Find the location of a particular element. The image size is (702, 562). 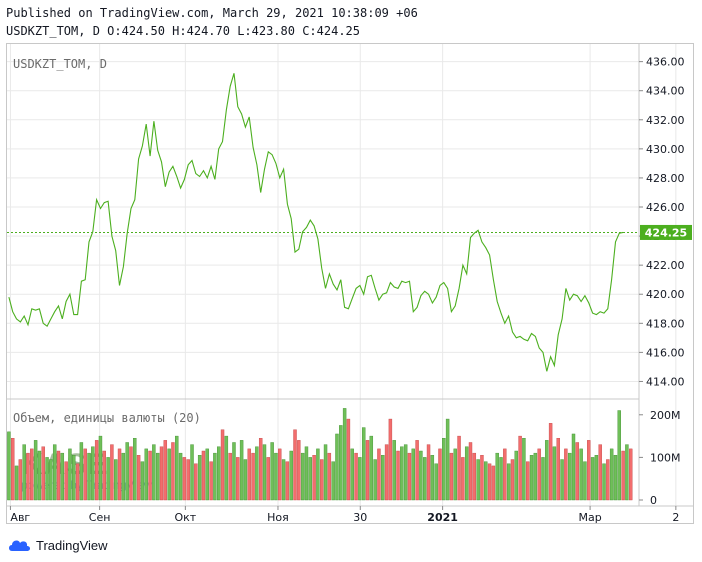

price-tick-label: 420.00 is located at coordinates (665, 294).